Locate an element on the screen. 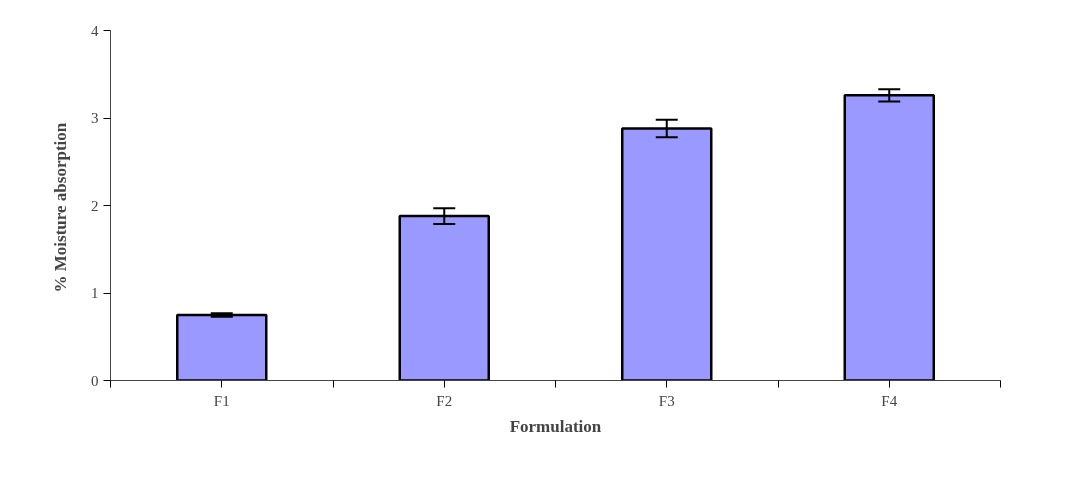  x-tick-label: F2 is located at coordinates (444, 400).